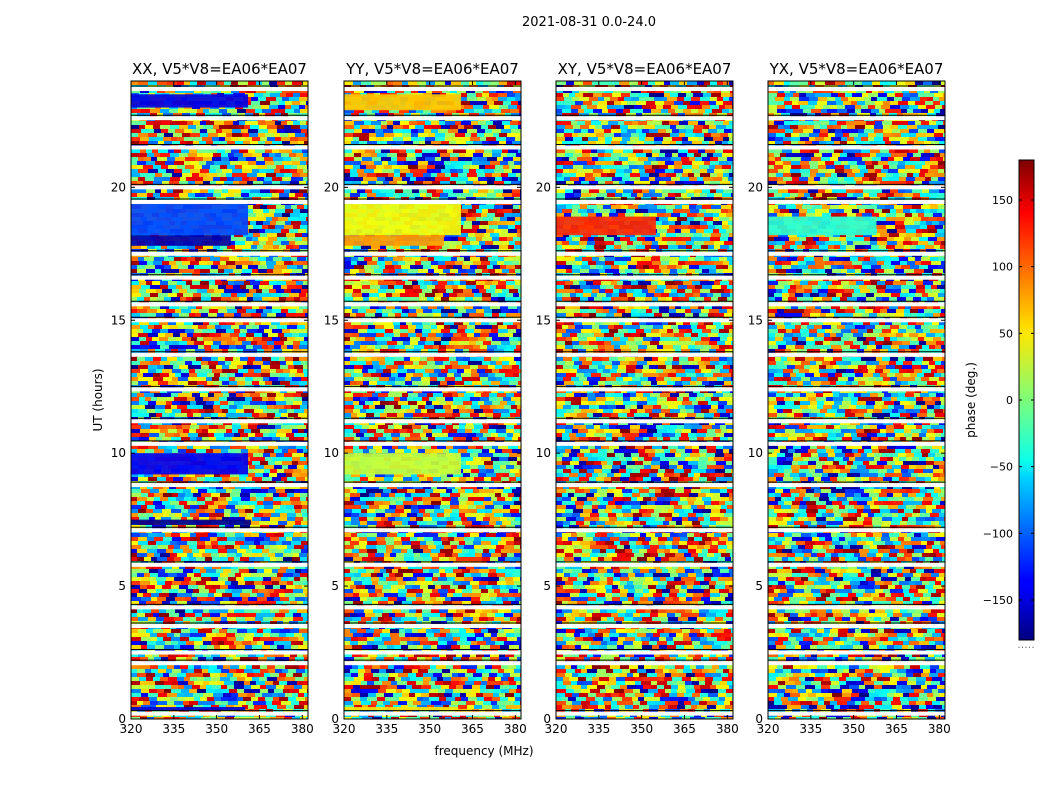 This screenshot has width=1050, height=800. Describe the element at coordinates (1009, 400) in the screenshot. I see `colorbar-tick-label: 0` at that location.